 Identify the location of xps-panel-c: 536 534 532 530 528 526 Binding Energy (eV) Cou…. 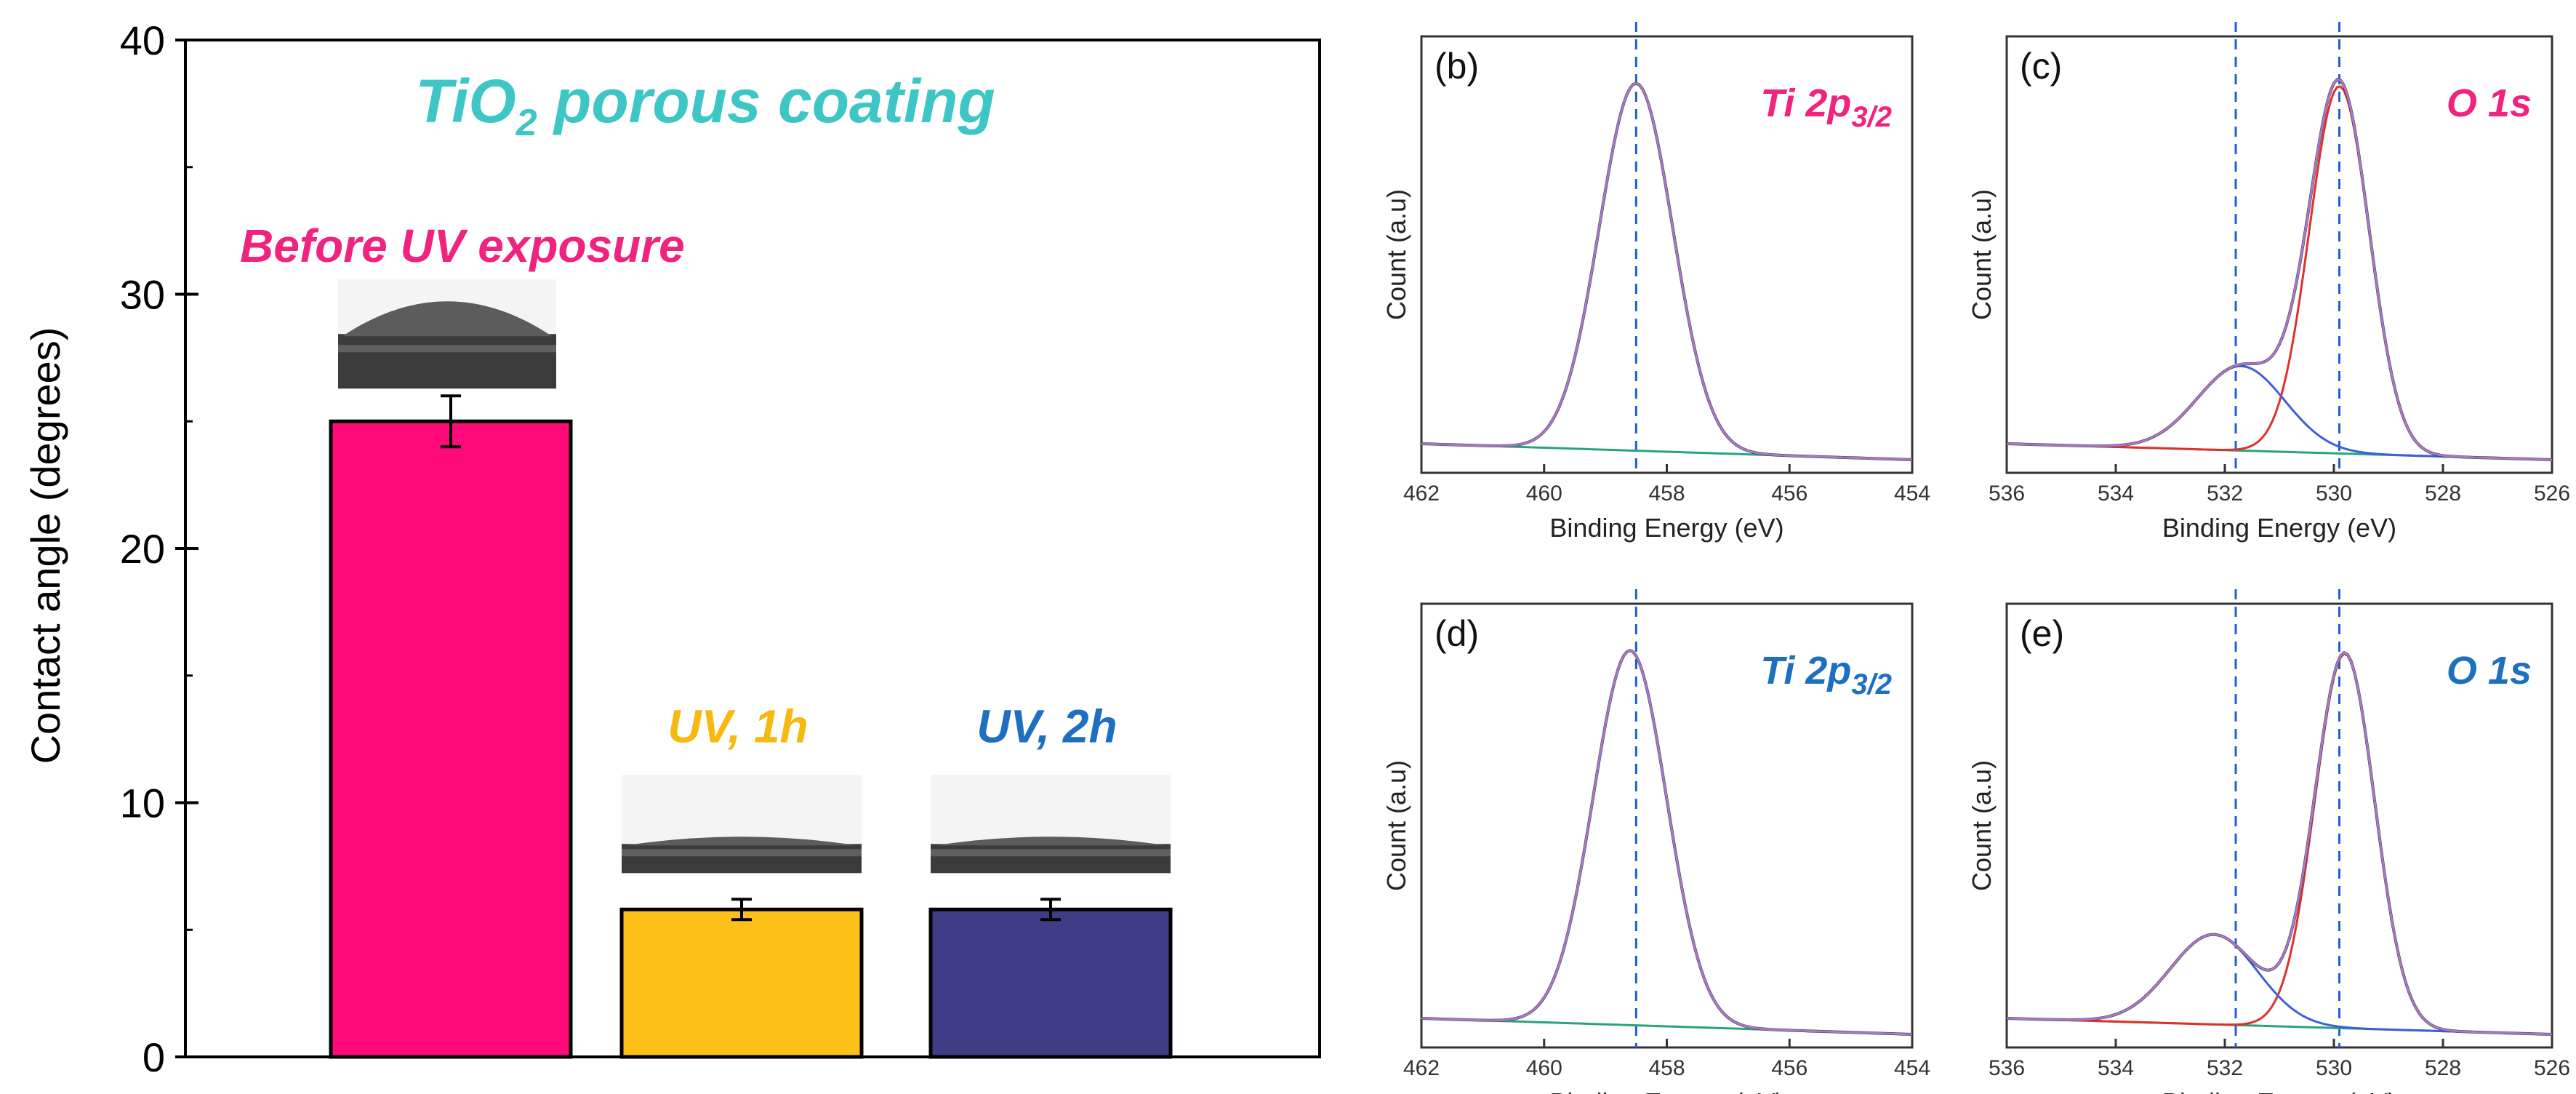
(2268, 282).